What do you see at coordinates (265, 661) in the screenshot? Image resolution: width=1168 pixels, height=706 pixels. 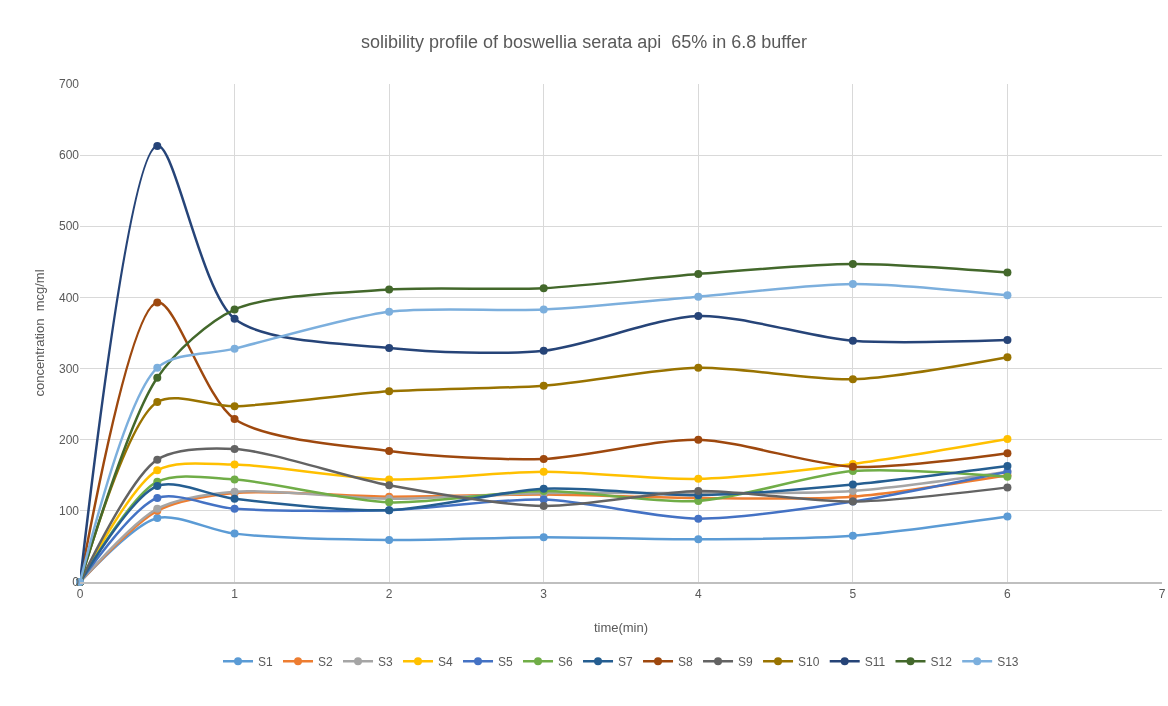 I see `legend-label: S1` at bounding box center [265, 661].